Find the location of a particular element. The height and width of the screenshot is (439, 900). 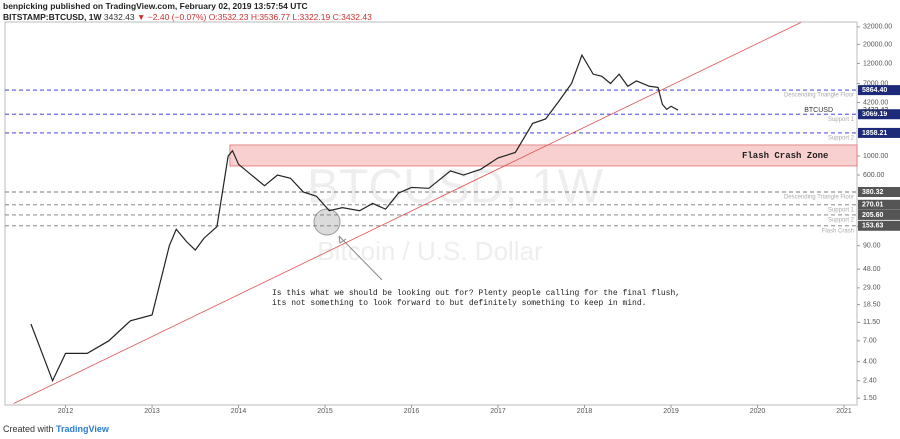

x-tick-label: 2016 is located at coordinates (412, 411).